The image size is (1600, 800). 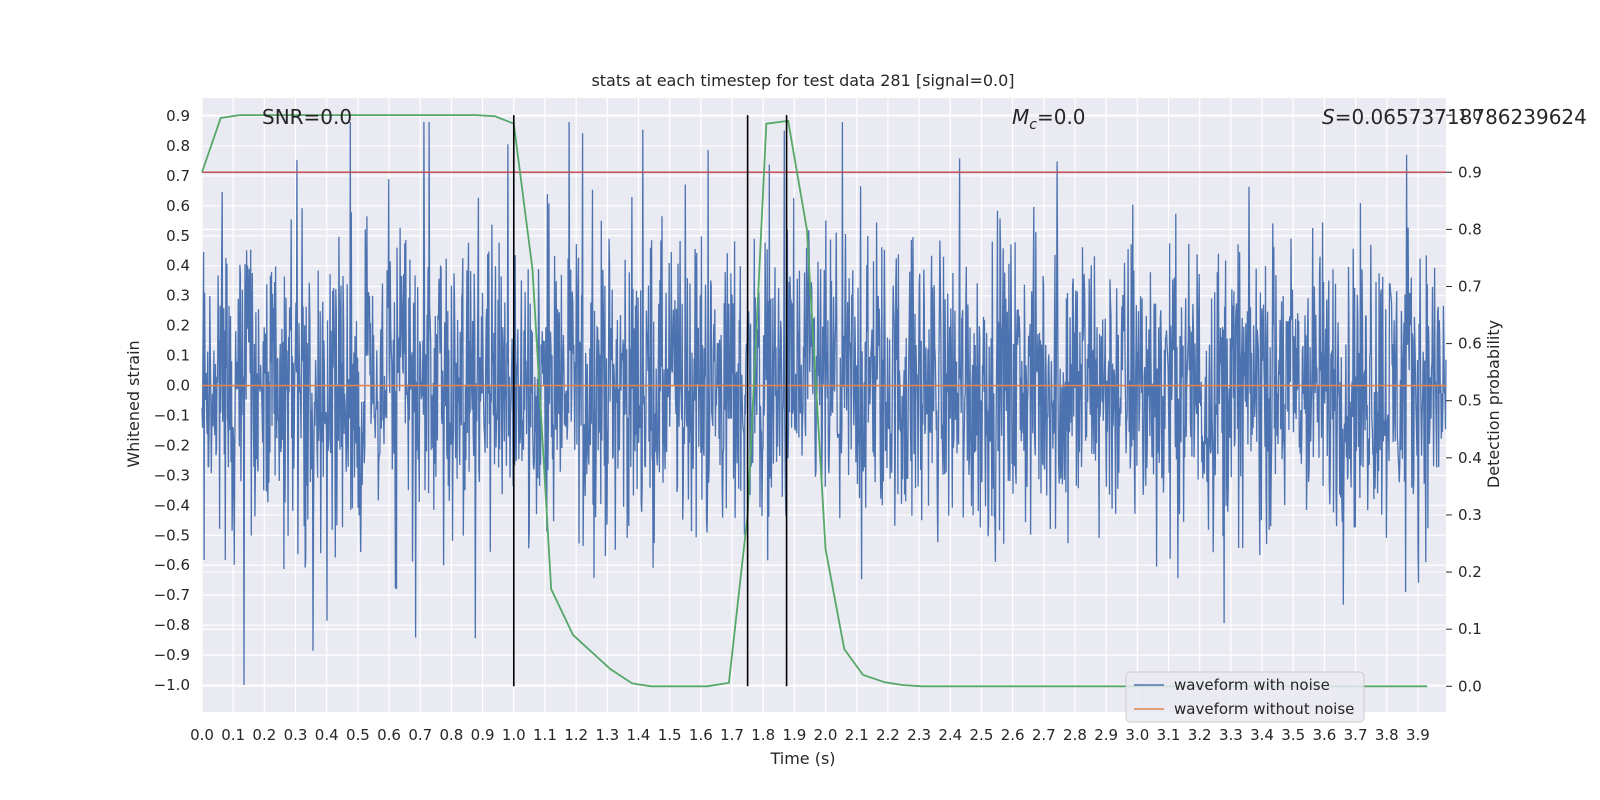 I want to click on y-tick-label: −0.2, so click(x=172, y=445).